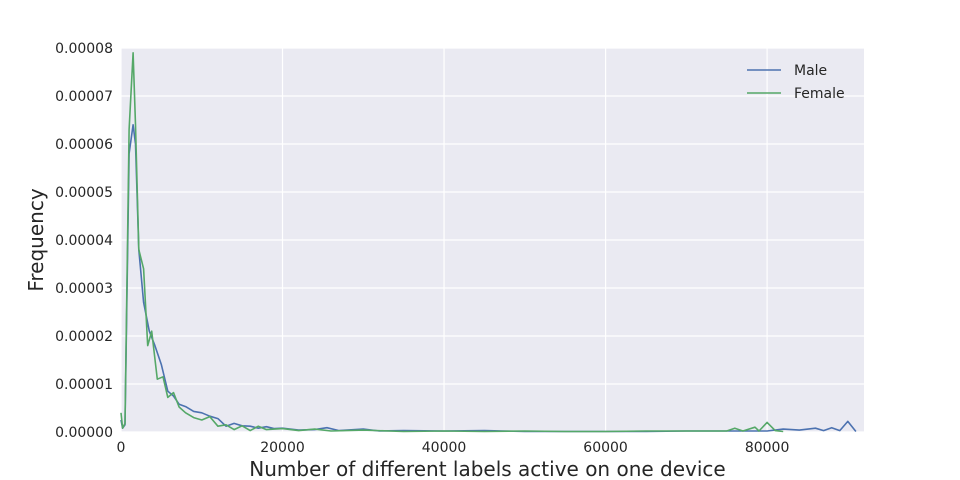  What do you see at coordinates (84, 193) in the screenshot?
I see `y-tick-label: 0.00005` at bounding box center [84, 193].